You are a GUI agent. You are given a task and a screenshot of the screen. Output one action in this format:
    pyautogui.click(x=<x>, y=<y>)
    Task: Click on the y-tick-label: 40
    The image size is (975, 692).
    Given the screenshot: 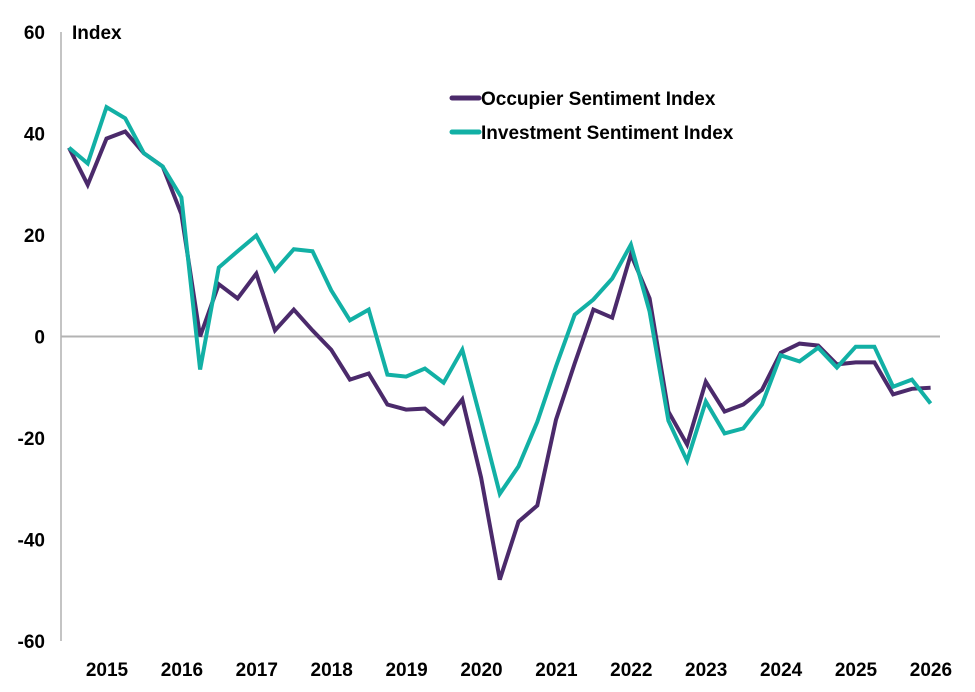 What is the action you would take?
    pyautogui.click(x=34, y=135)
    